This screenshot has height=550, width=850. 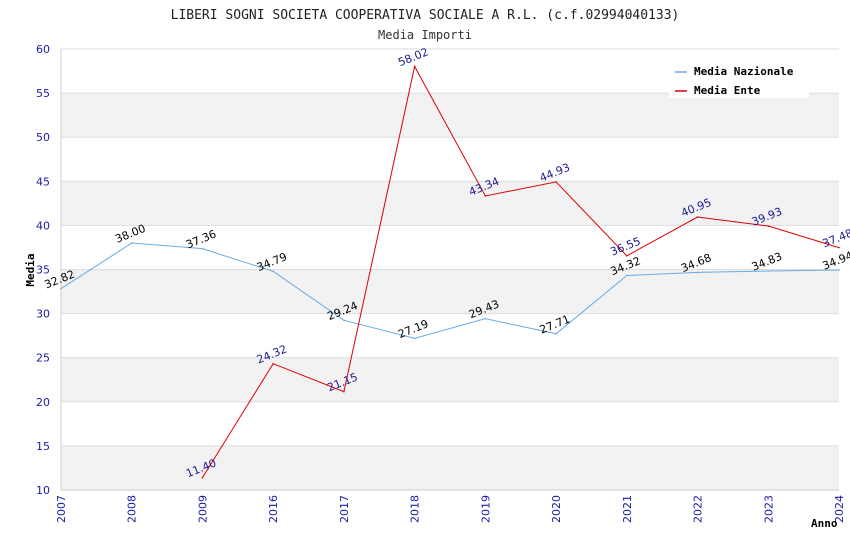 I want to click on data-label-media-nazionale: 27.19, so click(x=413, y=329).